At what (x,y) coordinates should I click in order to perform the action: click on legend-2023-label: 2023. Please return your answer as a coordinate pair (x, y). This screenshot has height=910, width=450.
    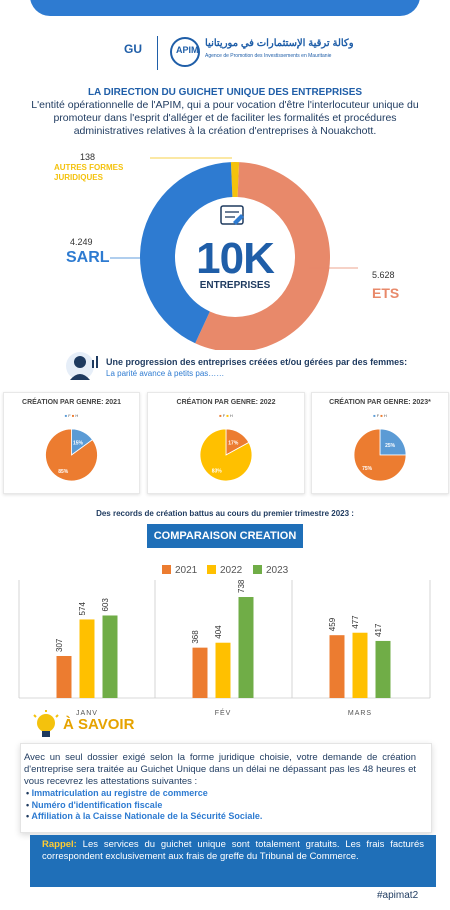
    Looking at the image, I should click on (277, 570).